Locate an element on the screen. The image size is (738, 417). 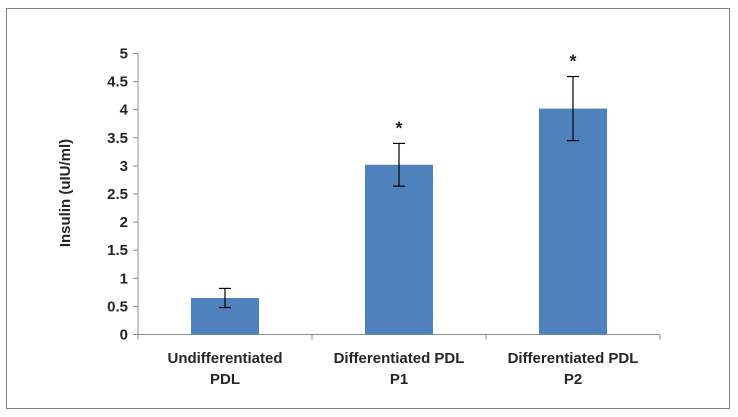
y-tick-label: 2 is located at coordinates (124, 222).